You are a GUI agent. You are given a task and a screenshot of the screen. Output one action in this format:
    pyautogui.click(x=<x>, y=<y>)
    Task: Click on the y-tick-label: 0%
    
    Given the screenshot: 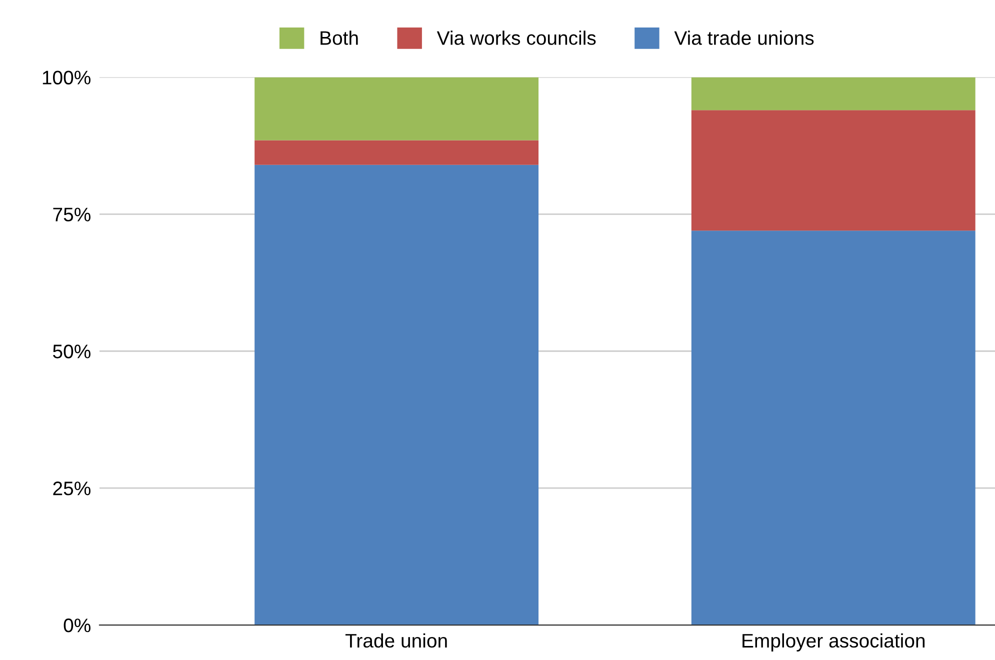 What is the action you would take?
    pyautogui.click(x=77, y=625)
    